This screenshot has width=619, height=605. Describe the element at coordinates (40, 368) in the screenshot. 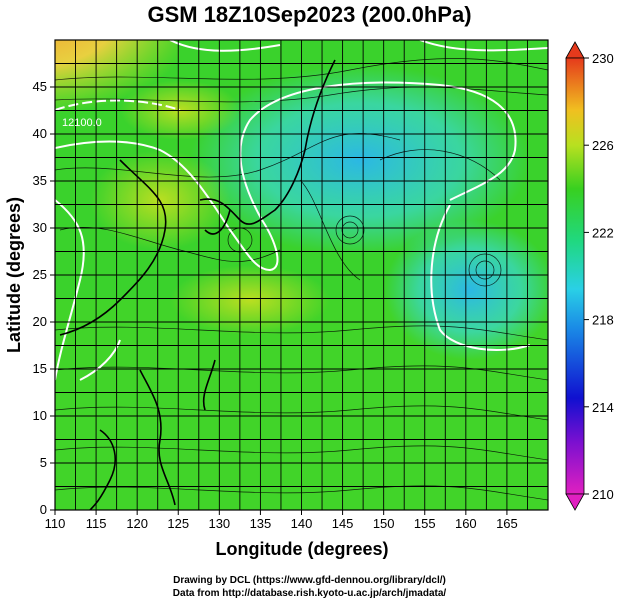

I see `y-tick-label: 15` at that location.